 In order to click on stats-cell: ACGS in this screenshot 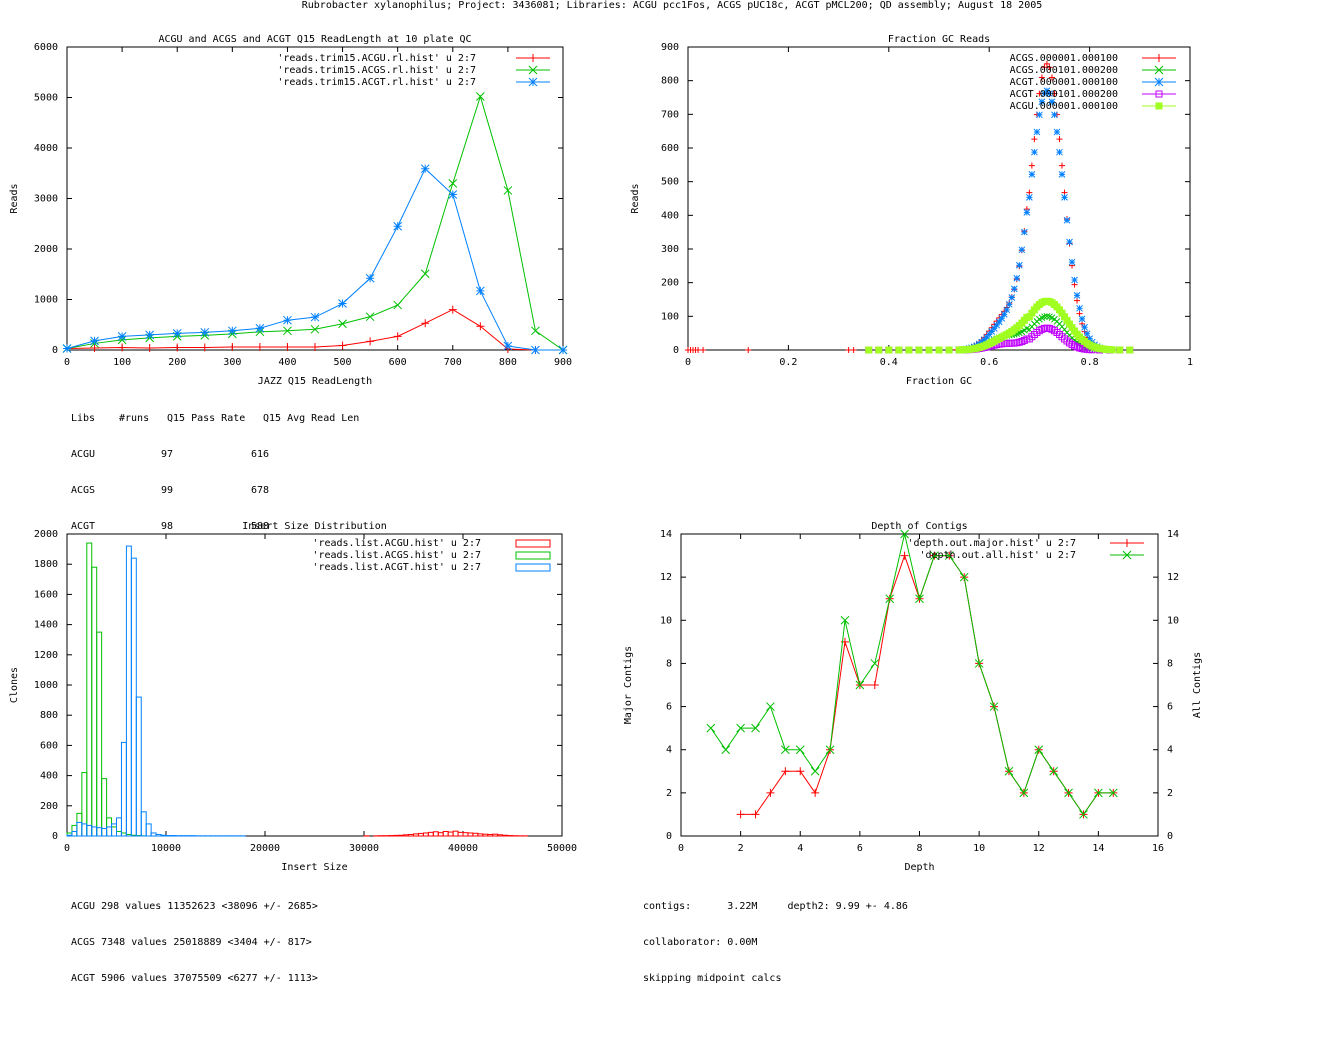, I will do `click(83, 490)`.